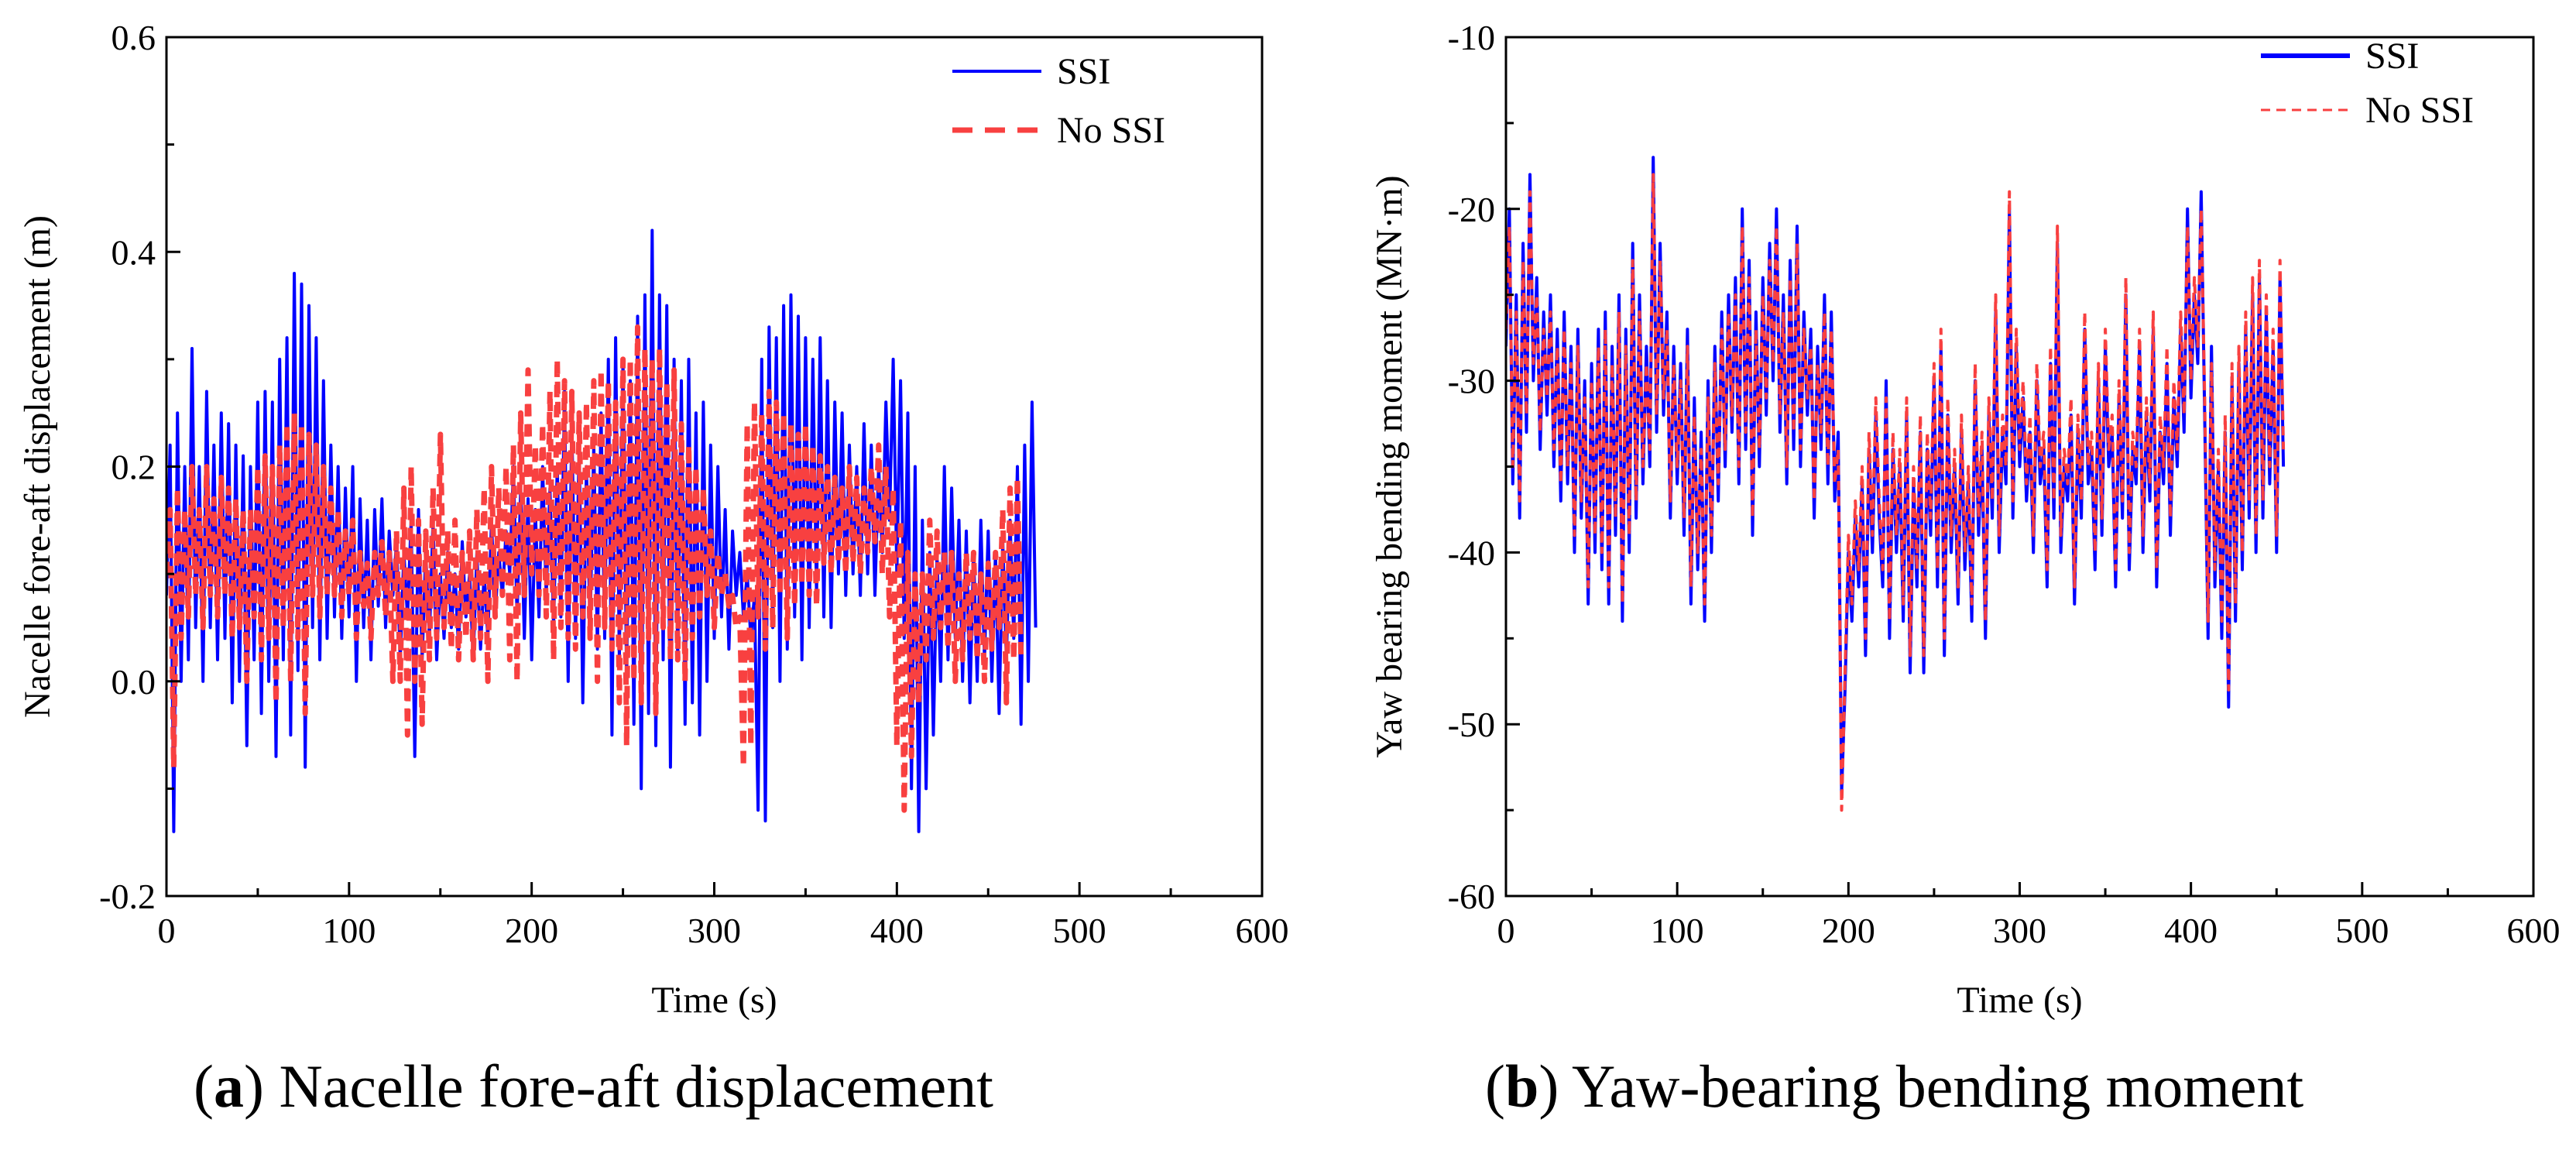  Describe the element at coordinates (127, 896) in the screenshot. I see `y-tick-label: -0.2` at that location.